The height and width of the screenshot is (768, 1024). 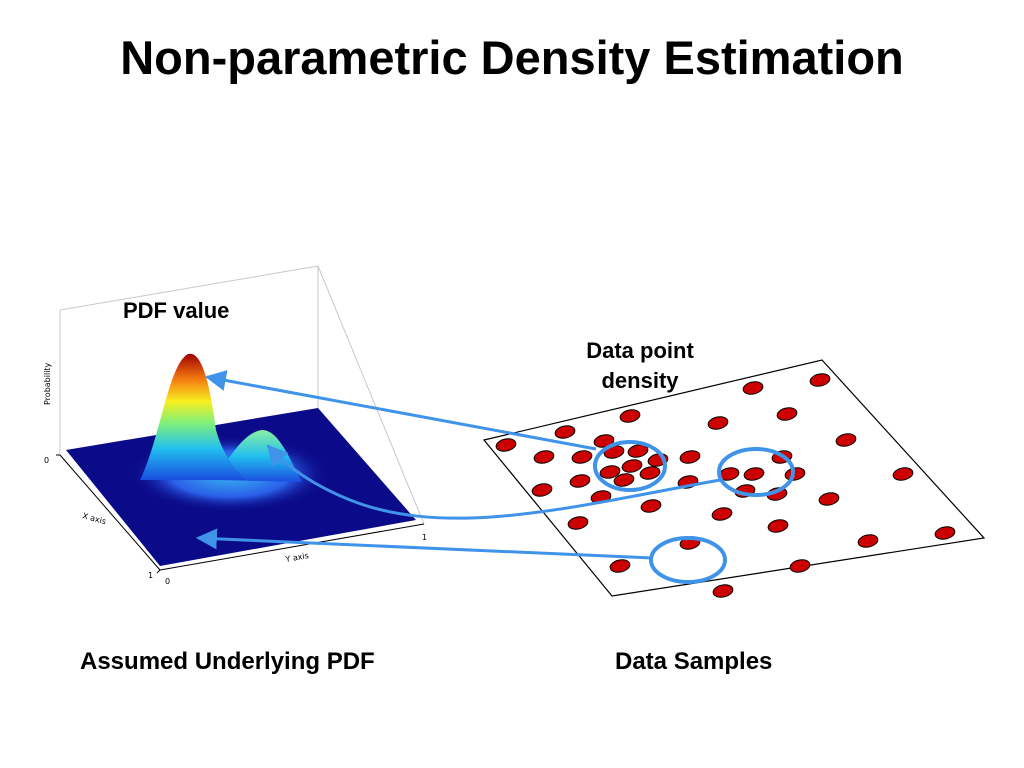 What do you see at coordinates (688, 560) in the screenshot?
I see `cluster-highlight-sparse` at bounding box center [688, 560].